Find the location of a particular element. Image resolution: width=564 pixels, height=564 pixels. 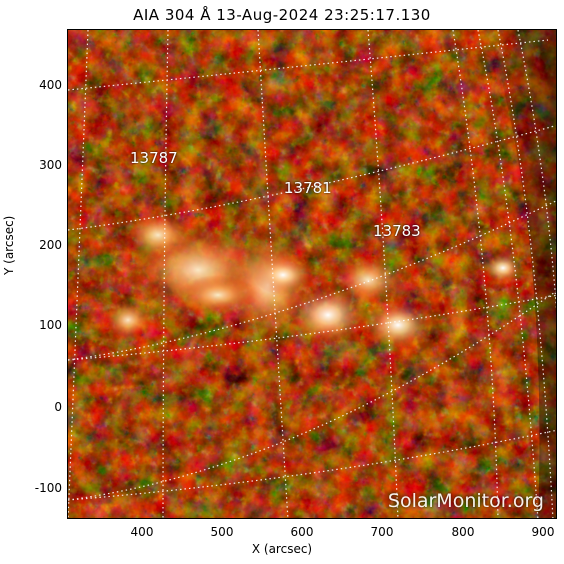

x-tick-label: 500 is located at coordinates (222, 532).